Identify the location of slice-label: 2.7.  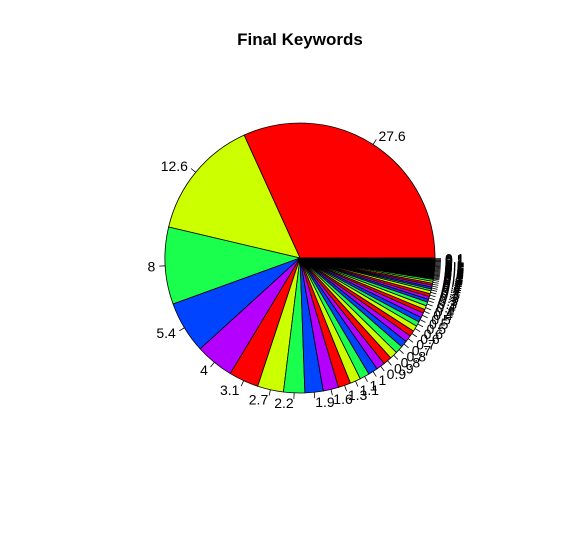
(259, 399).